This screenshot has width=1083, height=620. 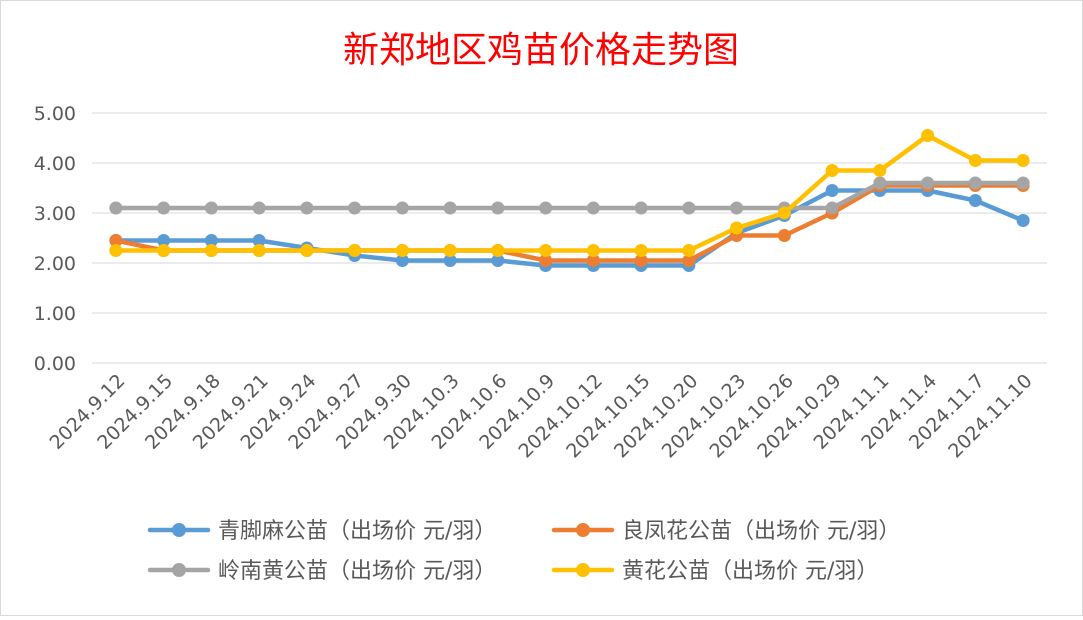 I want to click on legend-item: 黄花公苗（出场价 元/羽）, so click(x=714, y=571).